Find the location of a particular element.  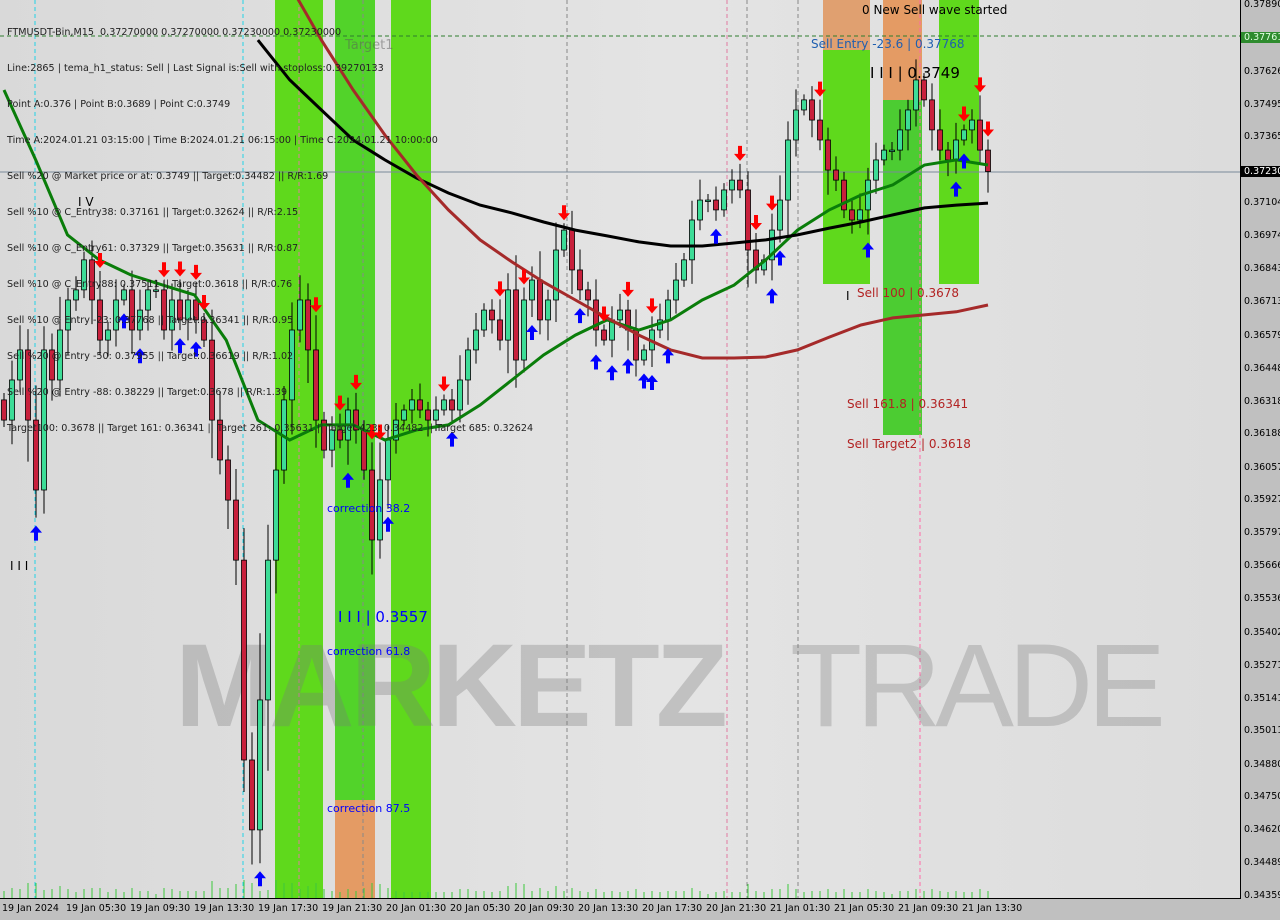

zone-green is located at coordinates (902, 267).